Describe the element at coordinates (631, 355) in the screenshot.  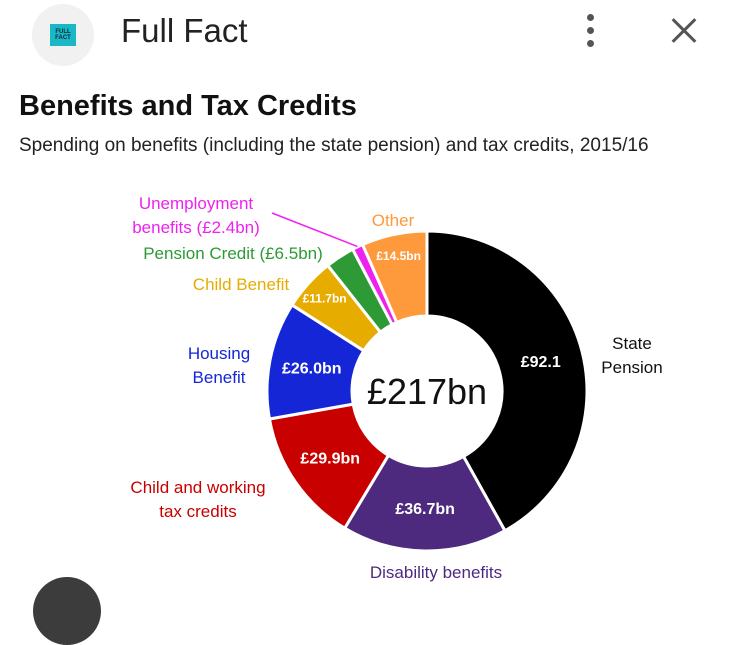
I see `category-label-state-pension: State Pension` at that location.